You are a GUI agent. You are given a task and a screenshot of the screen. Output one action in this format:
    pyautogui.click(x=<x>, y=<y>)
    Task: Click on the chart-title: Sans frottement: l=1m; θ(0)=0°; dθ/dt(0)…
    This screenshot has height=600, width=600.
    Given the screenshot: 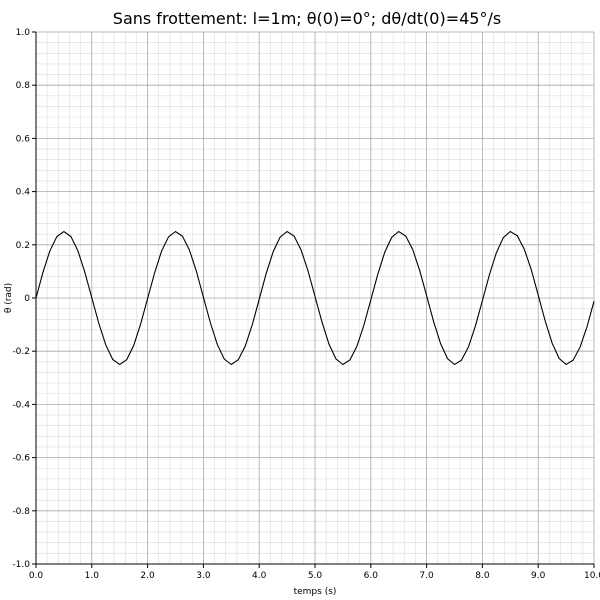 What is the action you would take?
    pyautogui.click(x=307, y=18)
    